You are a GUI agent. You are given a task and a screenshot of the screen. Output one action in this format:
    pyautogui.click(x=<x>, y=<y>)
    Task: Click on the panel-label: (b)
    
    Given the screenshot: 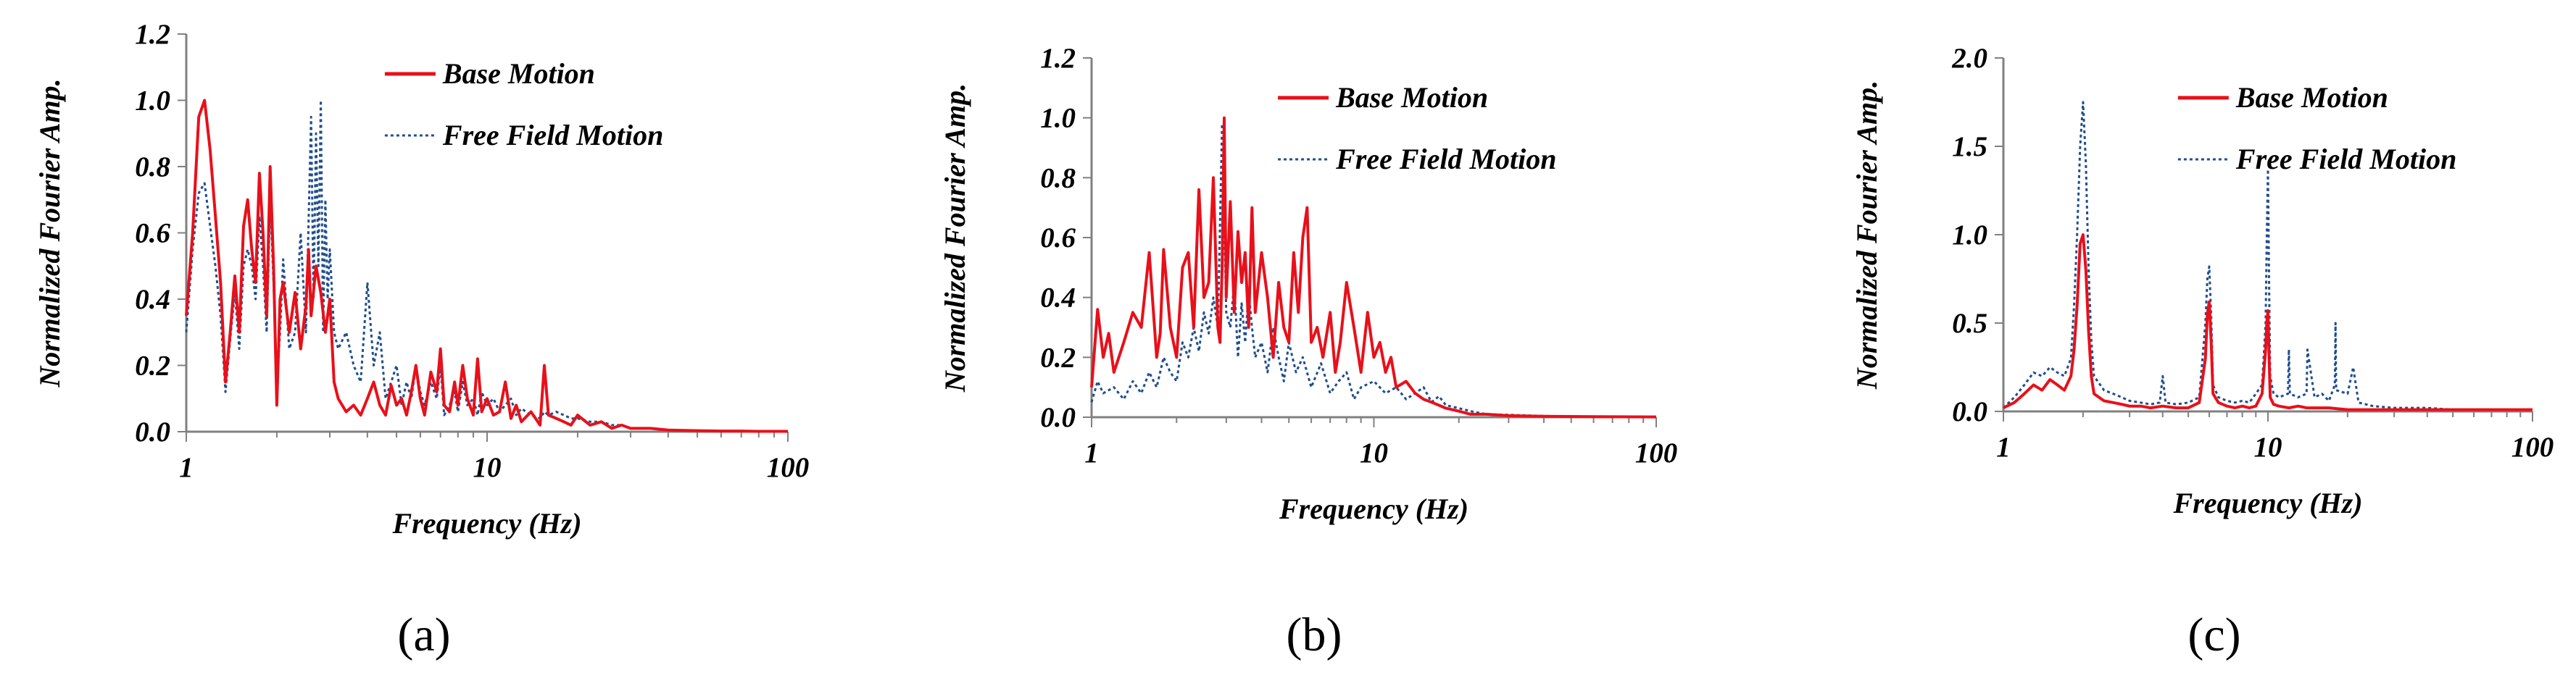 What is the action you would take?
    pyautogui.click(x=1314, y=634)
    